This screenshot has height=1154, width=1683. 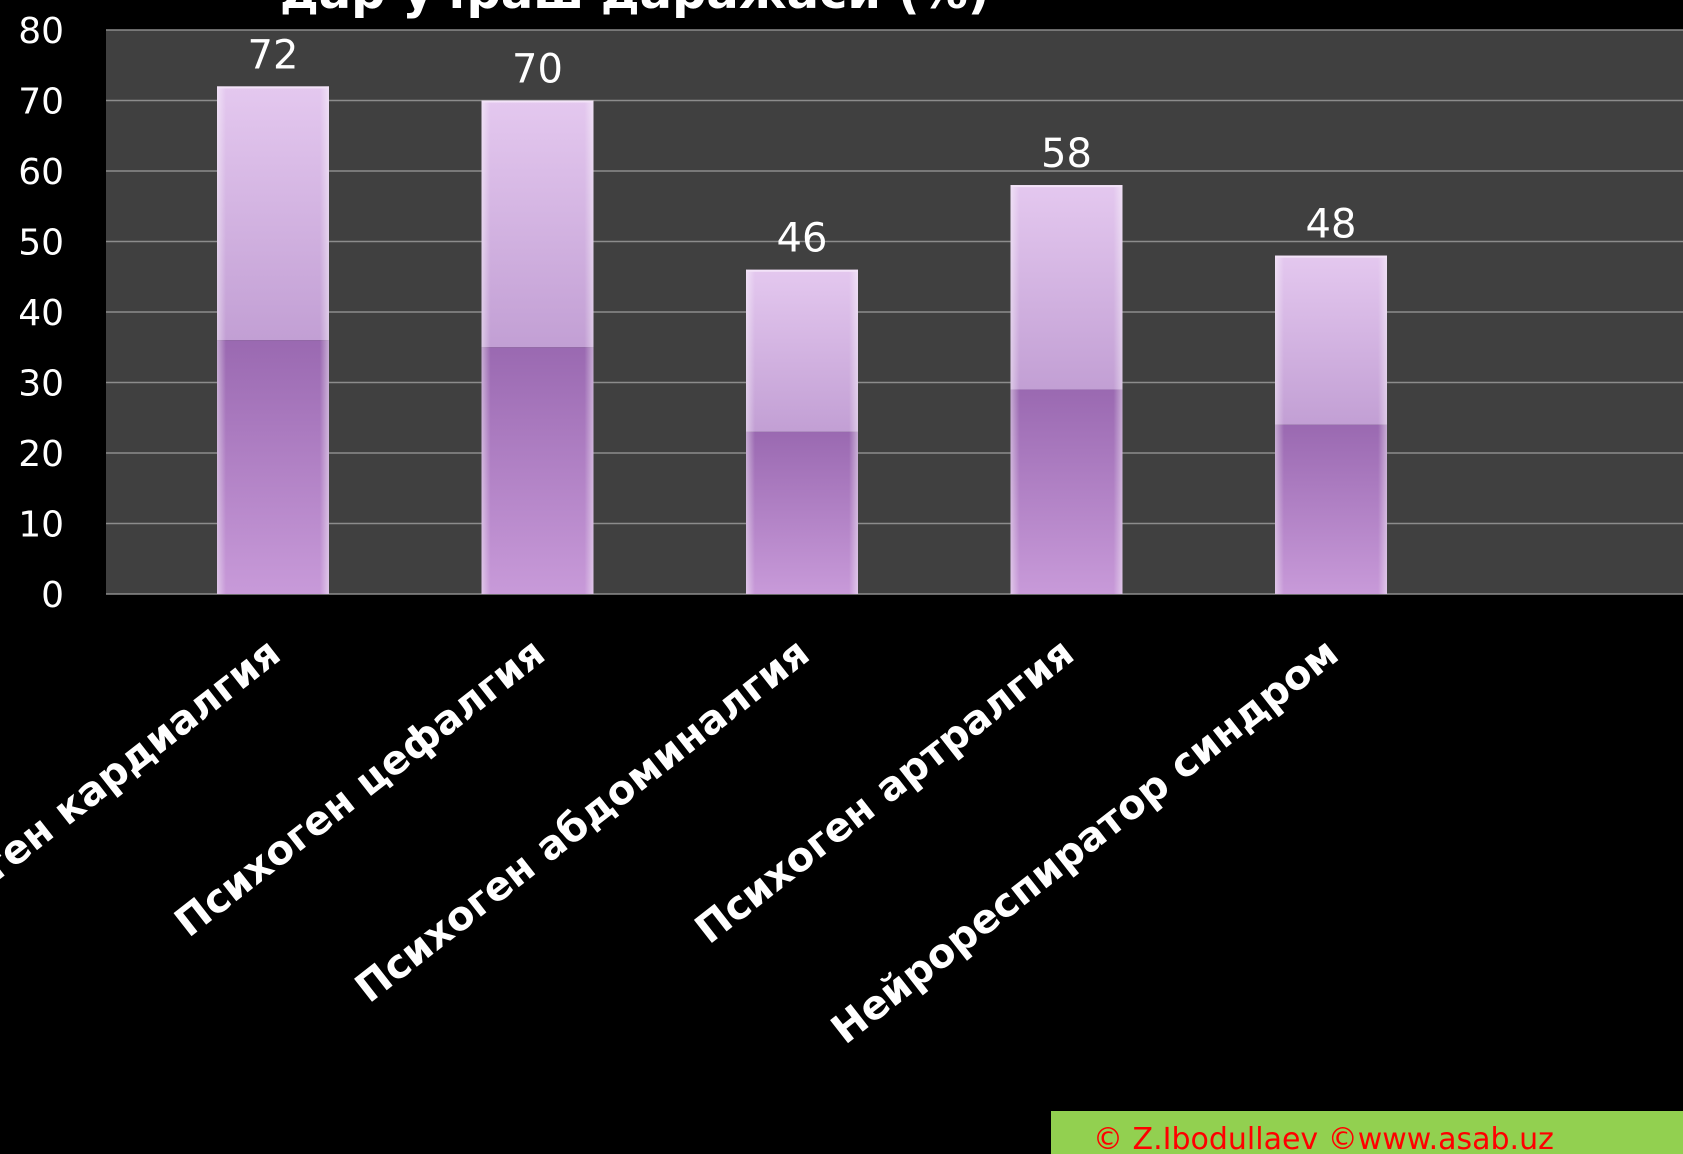 What do you see at coordinates (802, 146) in the screenshot?
I see `data-labels: 72 70 46 58 48` at bounding box center [802, 146].